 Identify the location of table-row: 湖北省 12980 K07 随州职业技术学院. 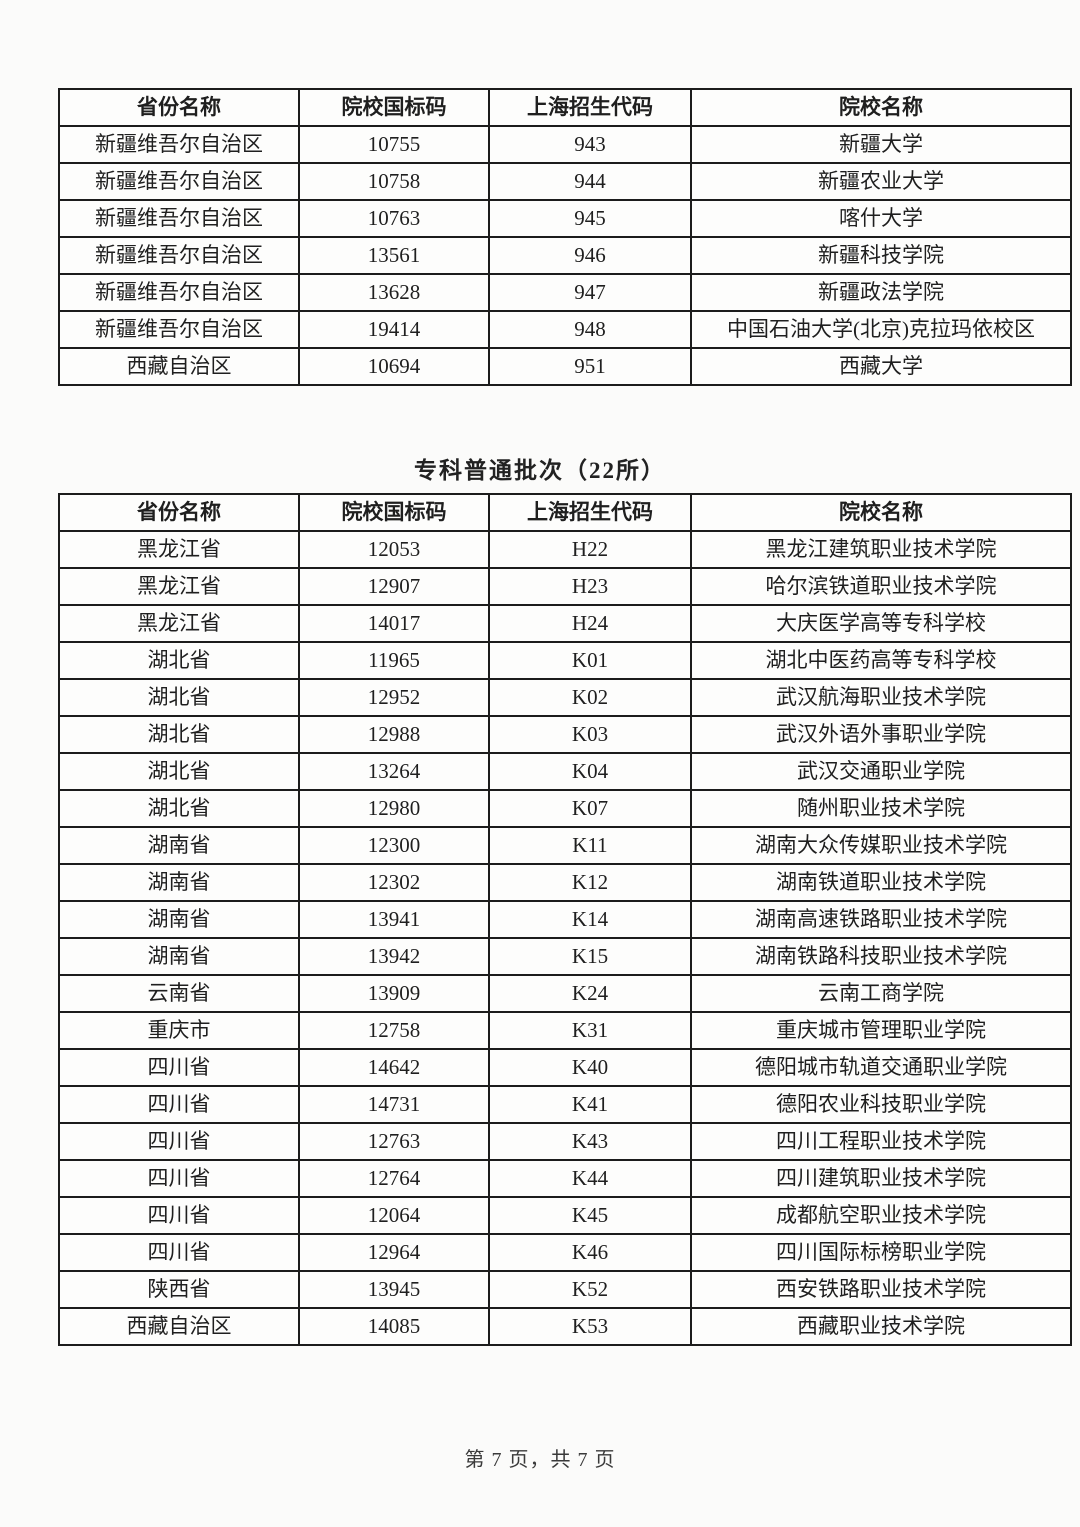
(565, 808).